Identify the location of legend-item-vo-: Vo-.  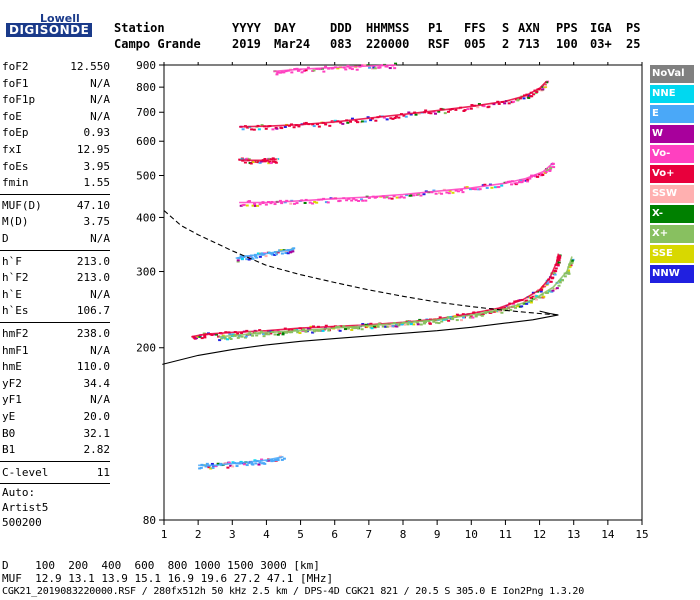
(672, 154).